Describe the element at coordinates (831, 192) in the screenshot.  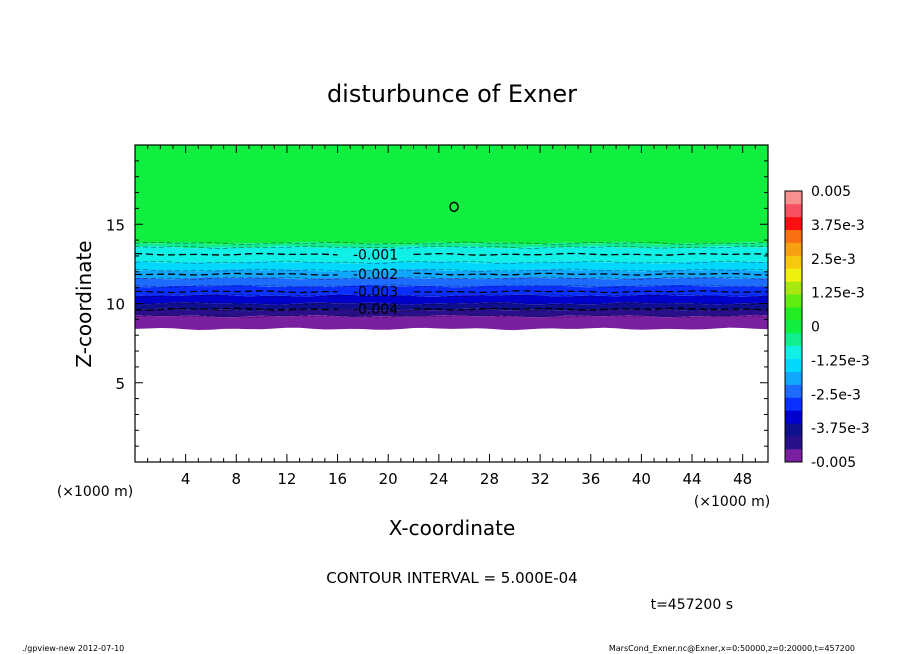
I see `colorbar-label: 0.005` at that location.